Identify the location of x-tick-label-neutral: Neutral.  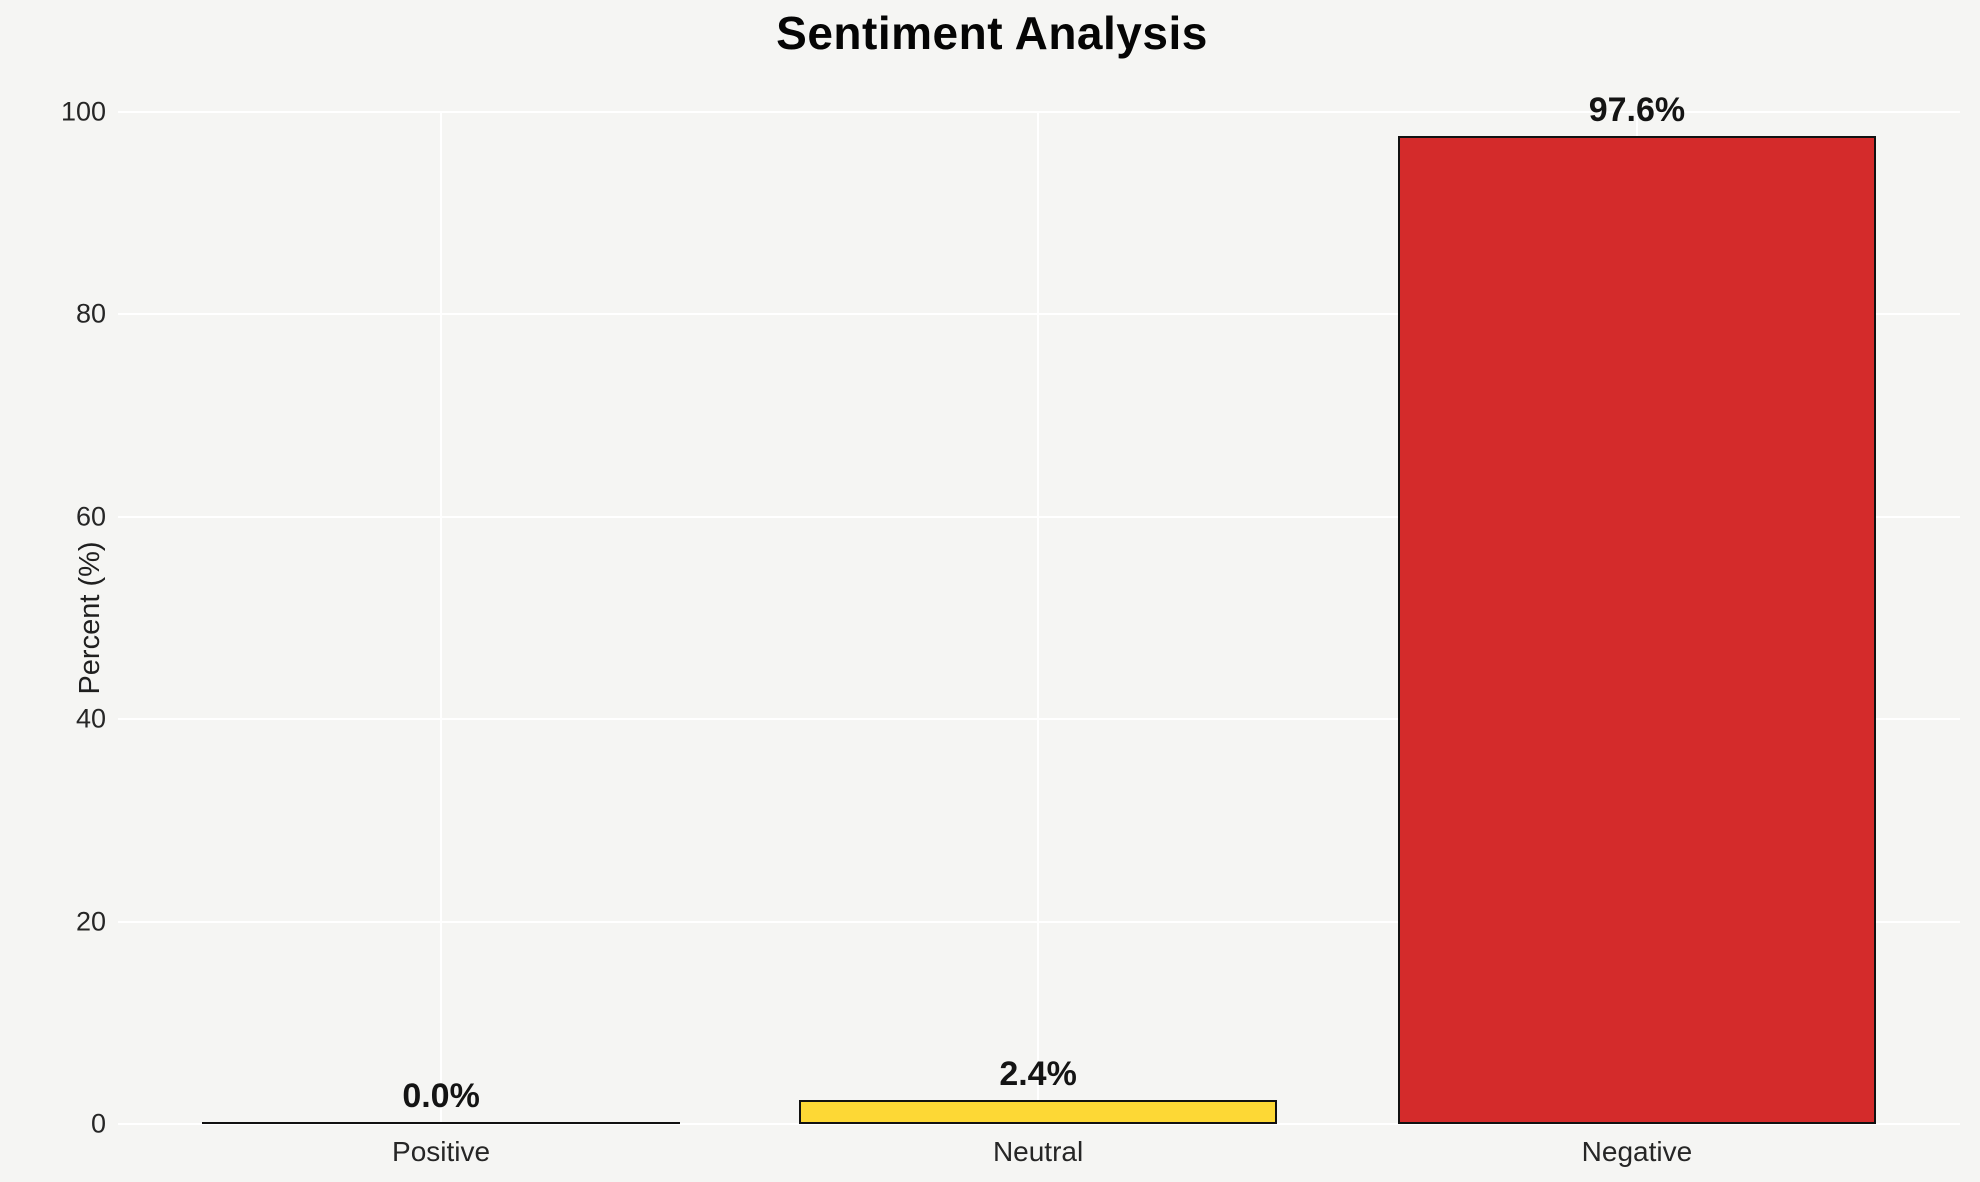
(1038, 1151).